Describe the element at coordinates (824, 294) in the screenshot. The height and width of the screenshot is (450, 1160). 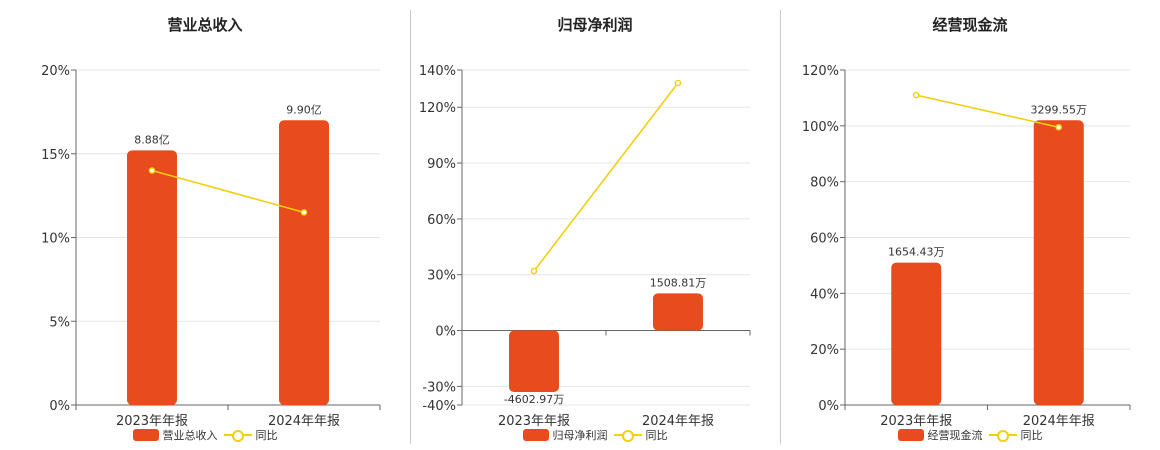
I see `y-tick-label: 40%` at that location.